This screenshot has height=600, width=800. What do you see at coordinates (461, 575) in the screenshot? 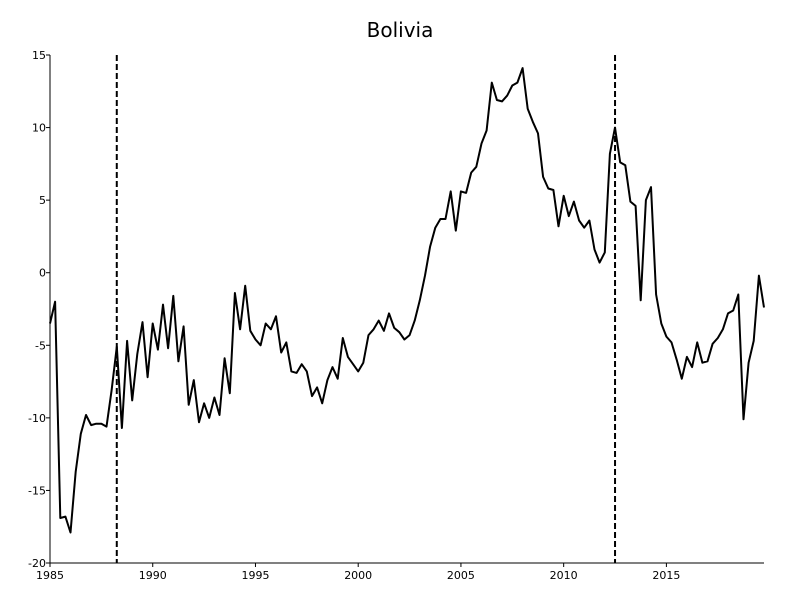
I see `x-tick-label: 2005` at bounding box center [461, 575].